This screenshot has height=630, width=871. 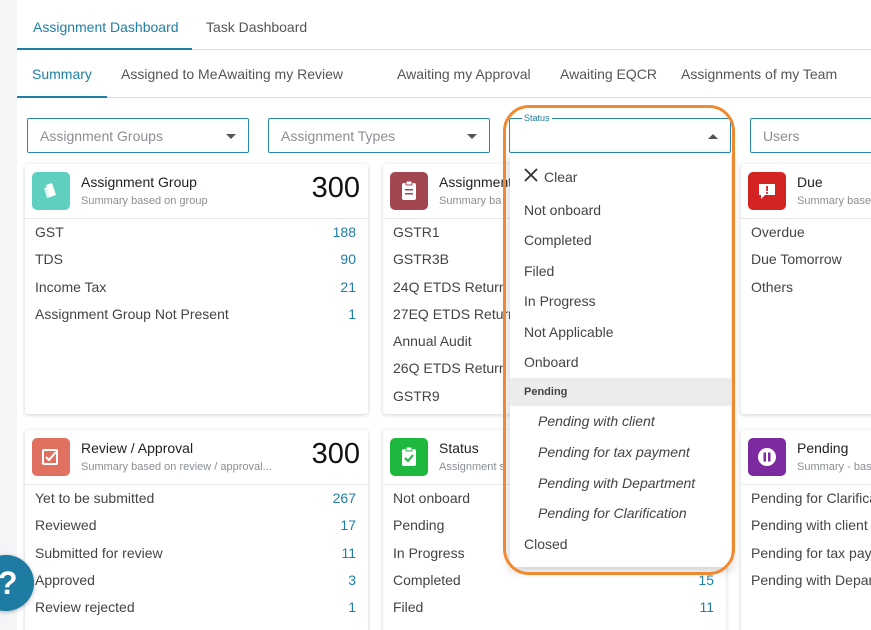 I want to click on row-value: 188, so click(x=344, y=232).